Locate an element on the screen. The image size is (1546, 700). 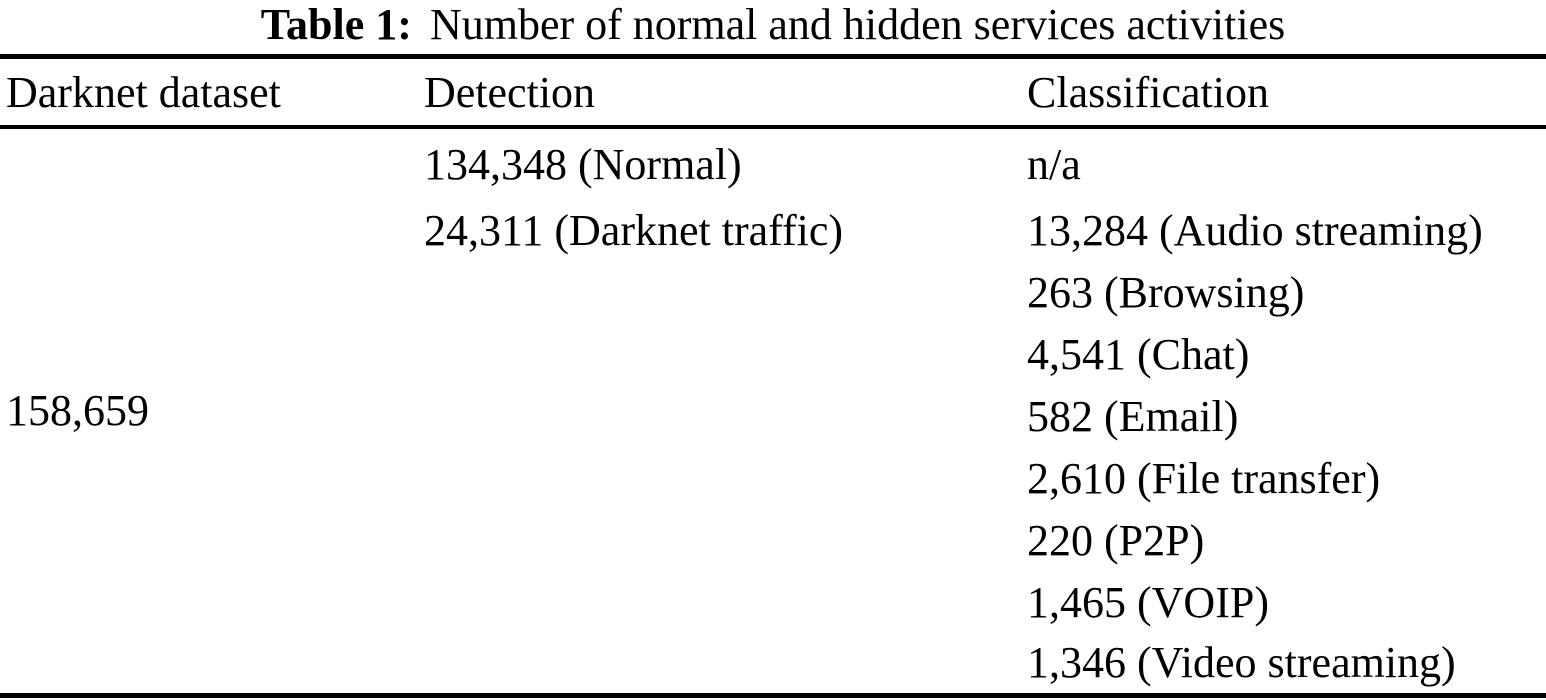
detection-cell: 134,348 (Normal) is located at coordinates (583, 164).